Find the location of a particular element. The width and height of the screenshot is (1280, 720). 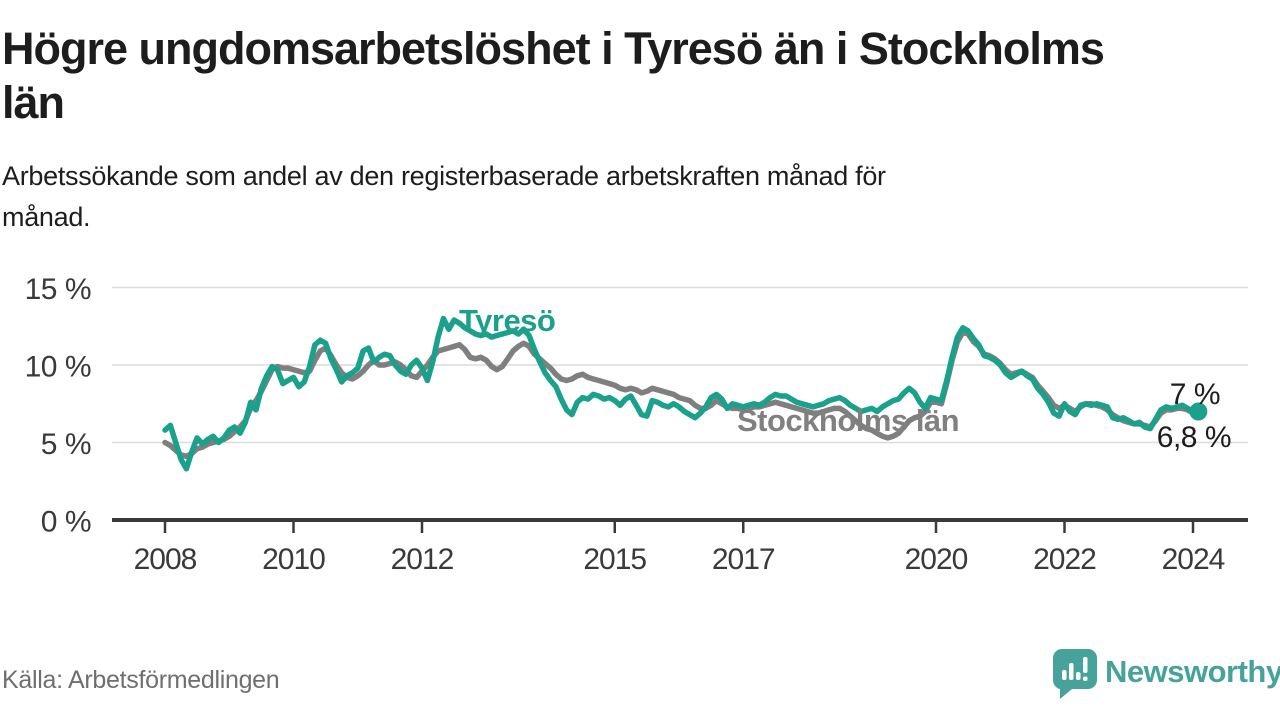

source-note: Källa: Arbetsförmedlingen is located at coordinates (141, 680).